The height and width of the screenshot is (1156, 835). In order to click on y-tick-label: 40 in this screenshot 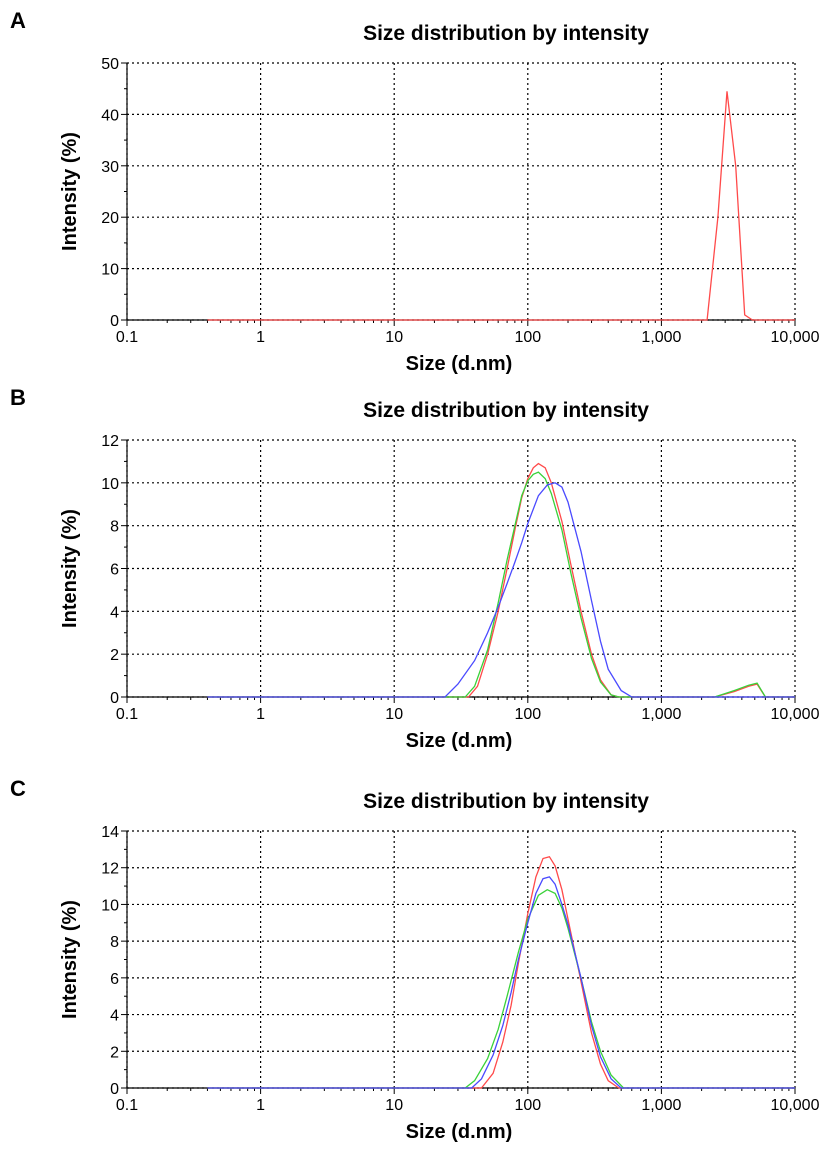, I will do `click(110, 115)`.